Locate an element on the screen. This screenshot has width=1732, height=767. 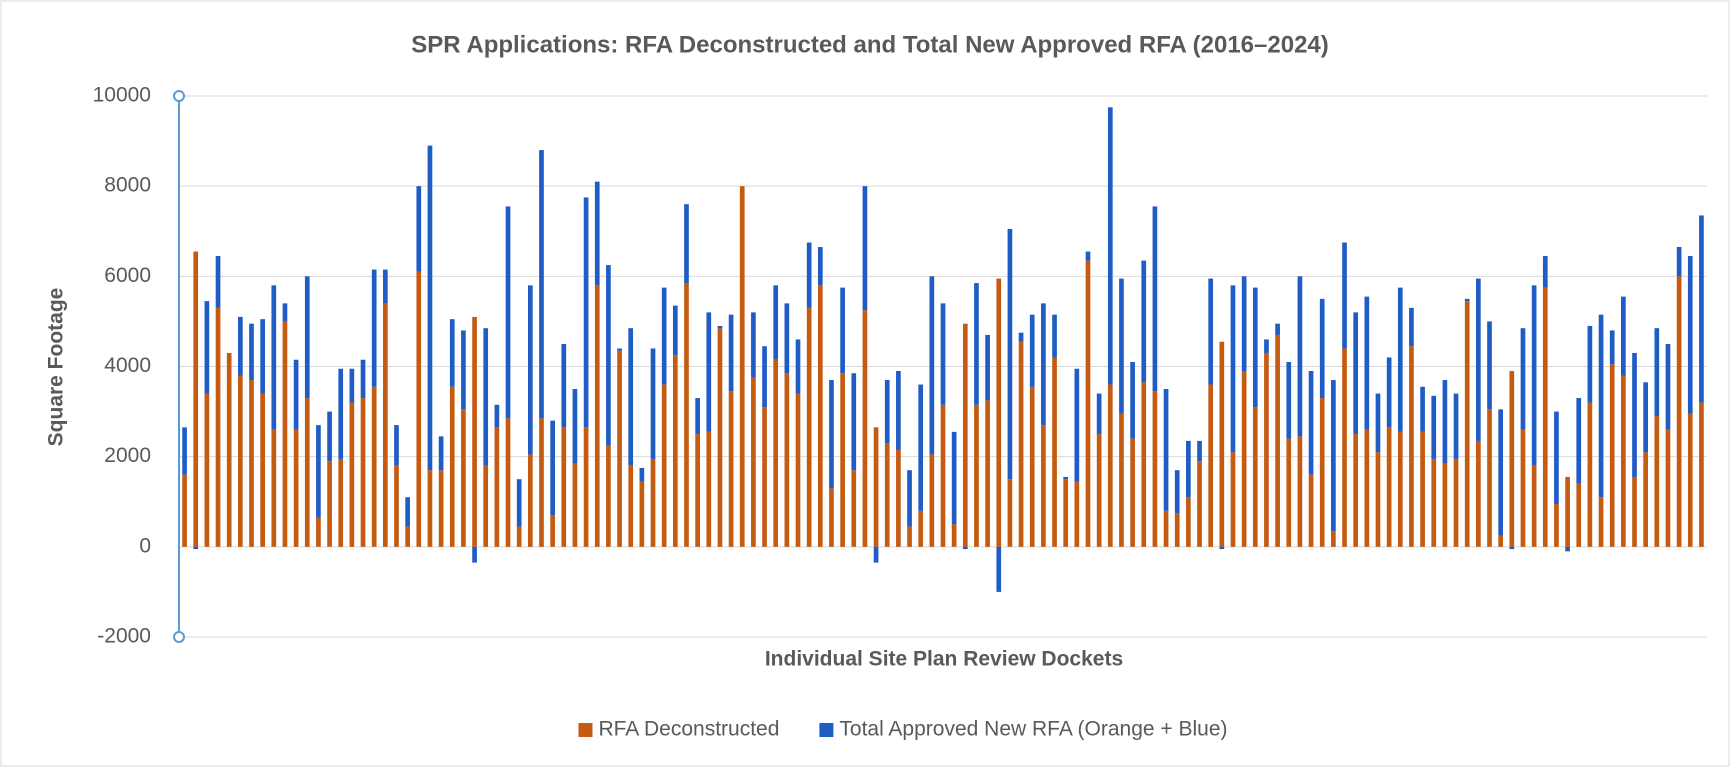
y-tick-label: 4000 is located at coordinates (127, 365).